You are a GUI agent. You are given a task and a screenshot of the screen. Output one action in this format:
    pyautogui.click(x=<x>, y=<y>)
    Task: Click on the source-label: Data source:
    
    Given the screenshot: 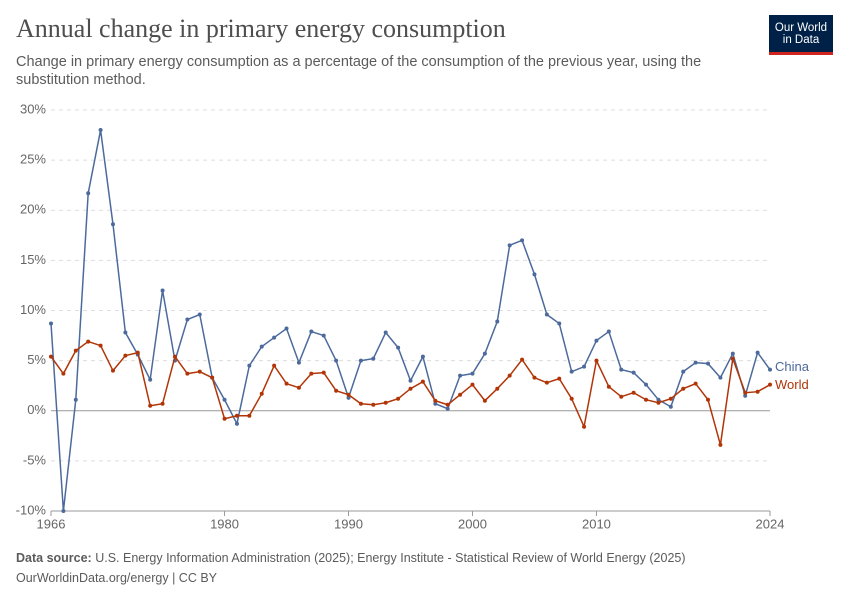 What is the action you would take?
    pyautogui.click(x=54, y=558)
    